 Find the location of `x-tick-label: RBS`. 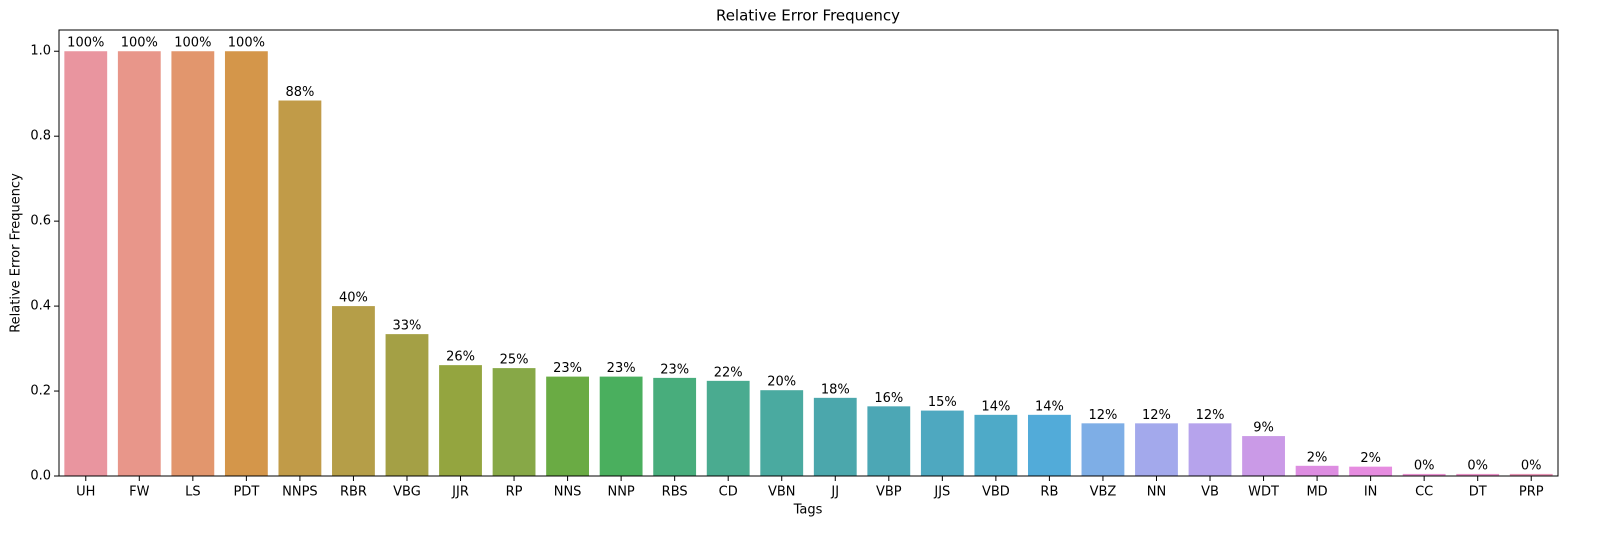

x-tick-label: RBS is located at coordinates (675, 492).